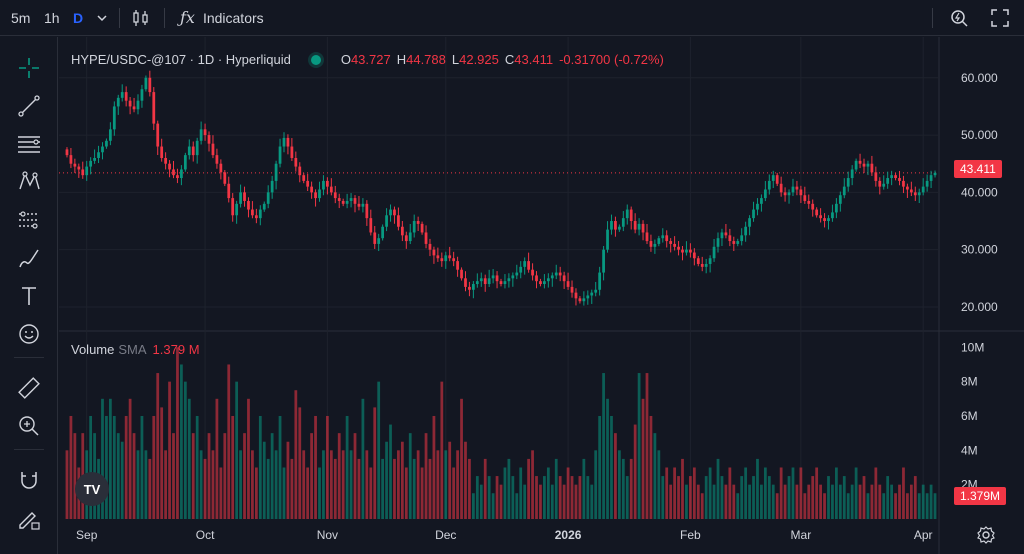 Image resolution: width=1024 pixels, height=554 pixels. What do you see at coordinates (29, 106) in the screenshot?
I see `trend-line-icon` at bounding box center [29, 106].